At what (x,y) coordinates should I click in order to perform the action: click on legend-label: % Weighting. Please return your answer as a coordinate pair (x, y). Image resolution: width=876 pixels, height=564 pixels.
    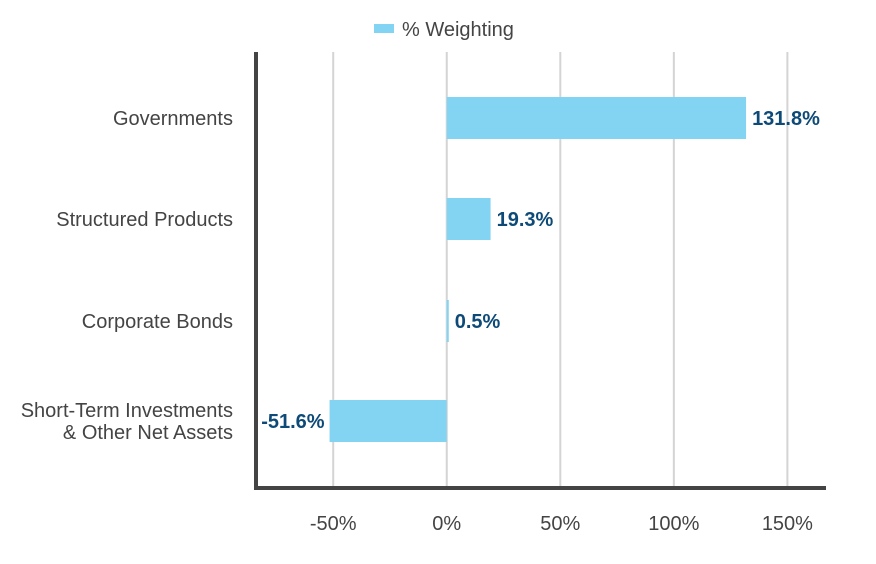
    Looking at the image, I should click on (458, 30).